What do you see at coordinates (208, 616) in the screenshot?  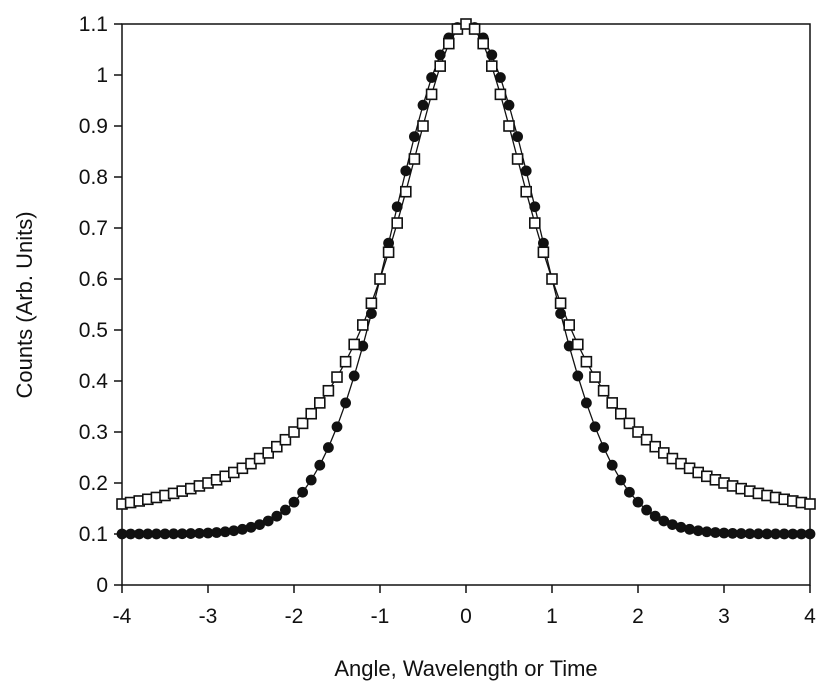 I see `x-tick-label: -3` at bounding box center [208, 616].